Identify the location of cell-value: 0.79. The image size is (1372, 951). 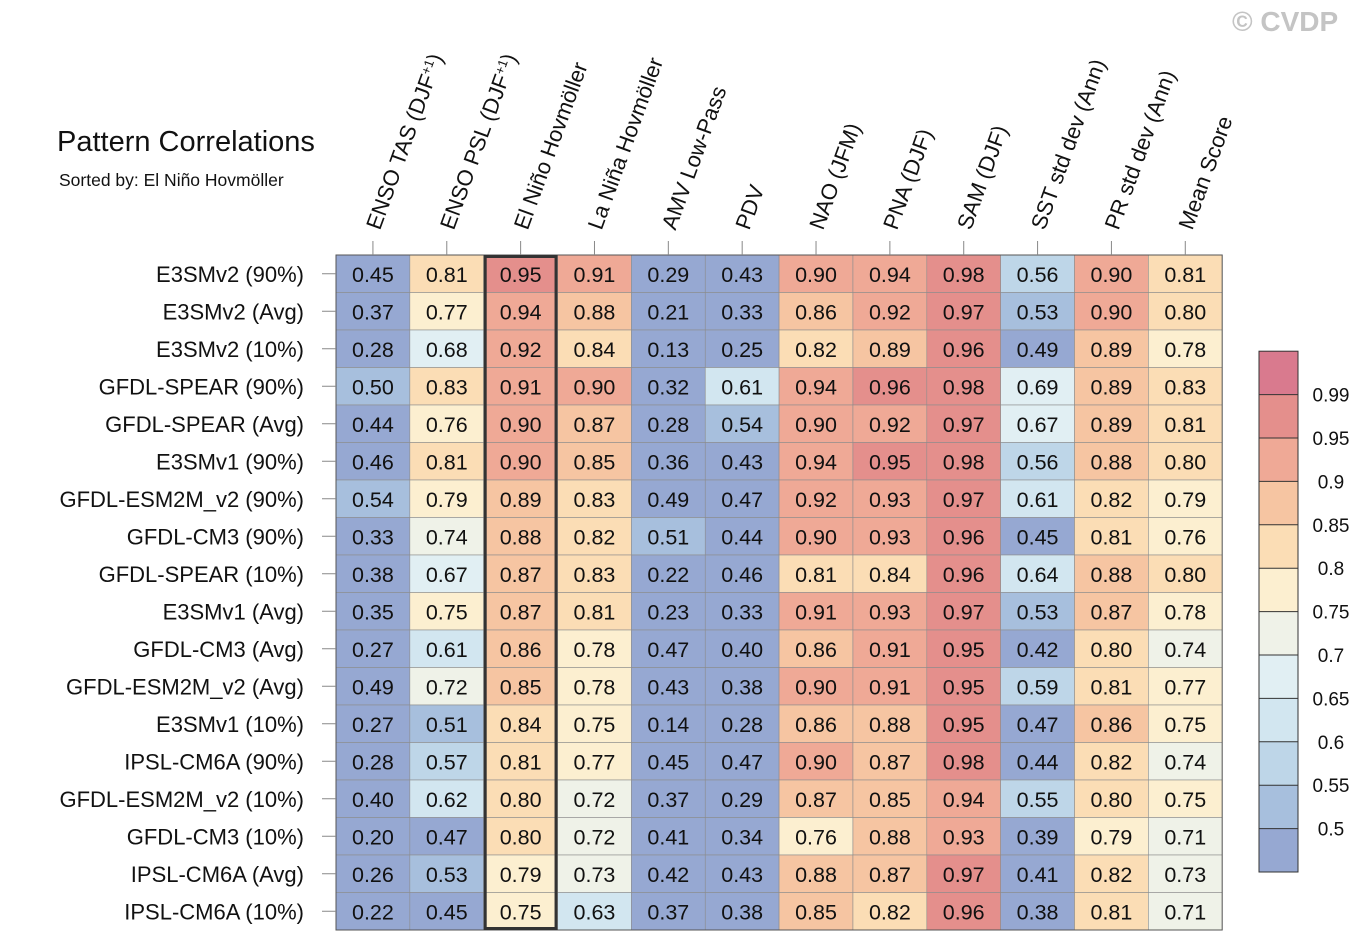
(447, 500).